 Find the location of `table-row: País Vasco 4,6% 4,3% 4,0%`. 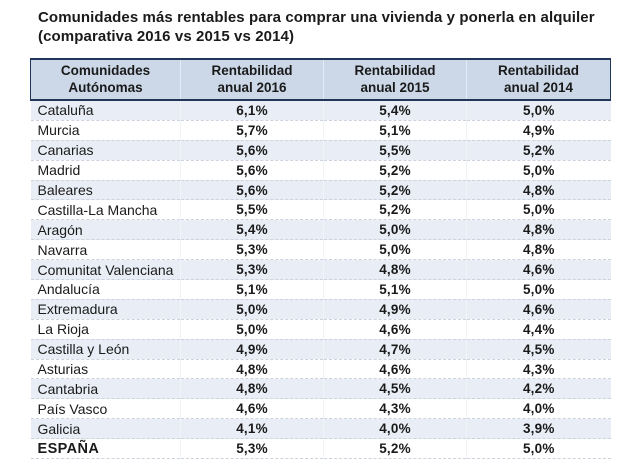

table-row: País Vasco 4,6% 4,3% 4,0% is located at coordinates (320, 409).